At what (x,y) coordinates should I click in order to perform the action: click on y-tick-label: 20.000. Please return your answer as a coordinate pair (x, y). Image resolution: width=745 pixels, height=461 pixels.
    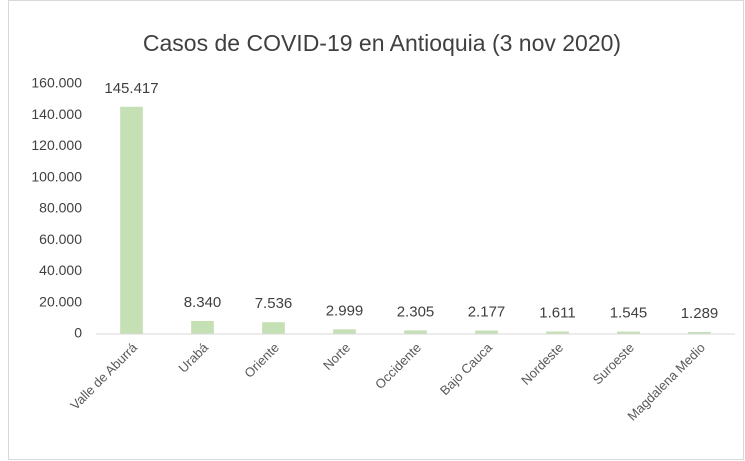
    Looking at the image, I should click on (60, 301).